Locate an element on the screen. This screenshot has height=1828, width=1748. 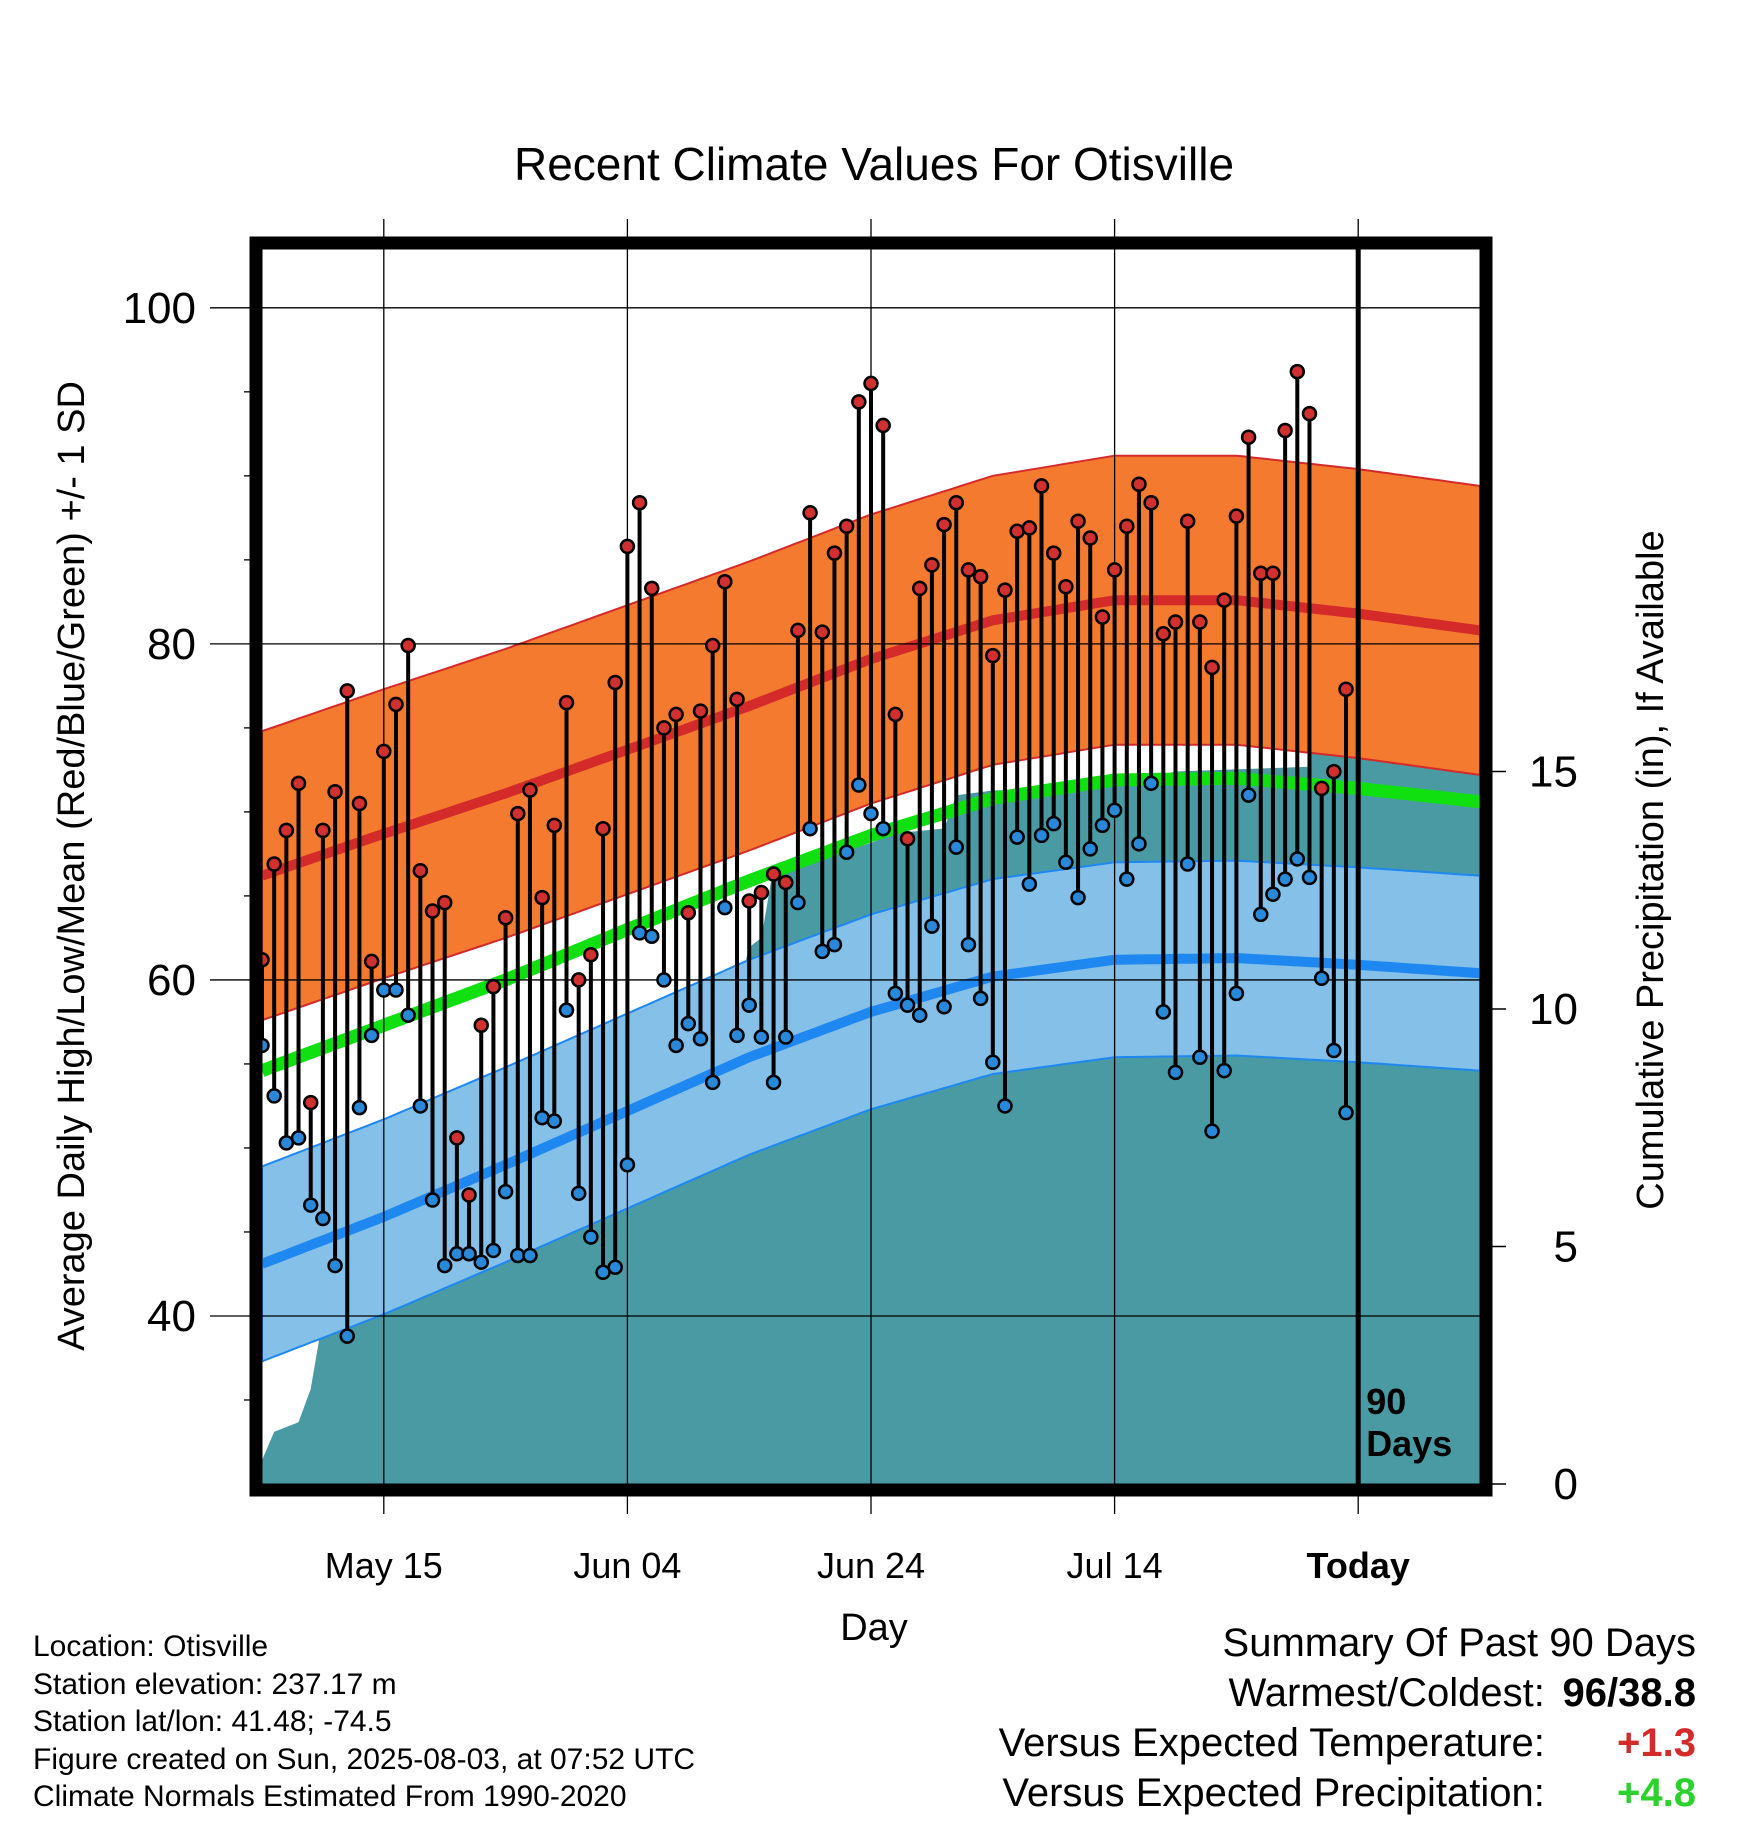
y-tick-label: 100 is located at coordinates (159, 308).